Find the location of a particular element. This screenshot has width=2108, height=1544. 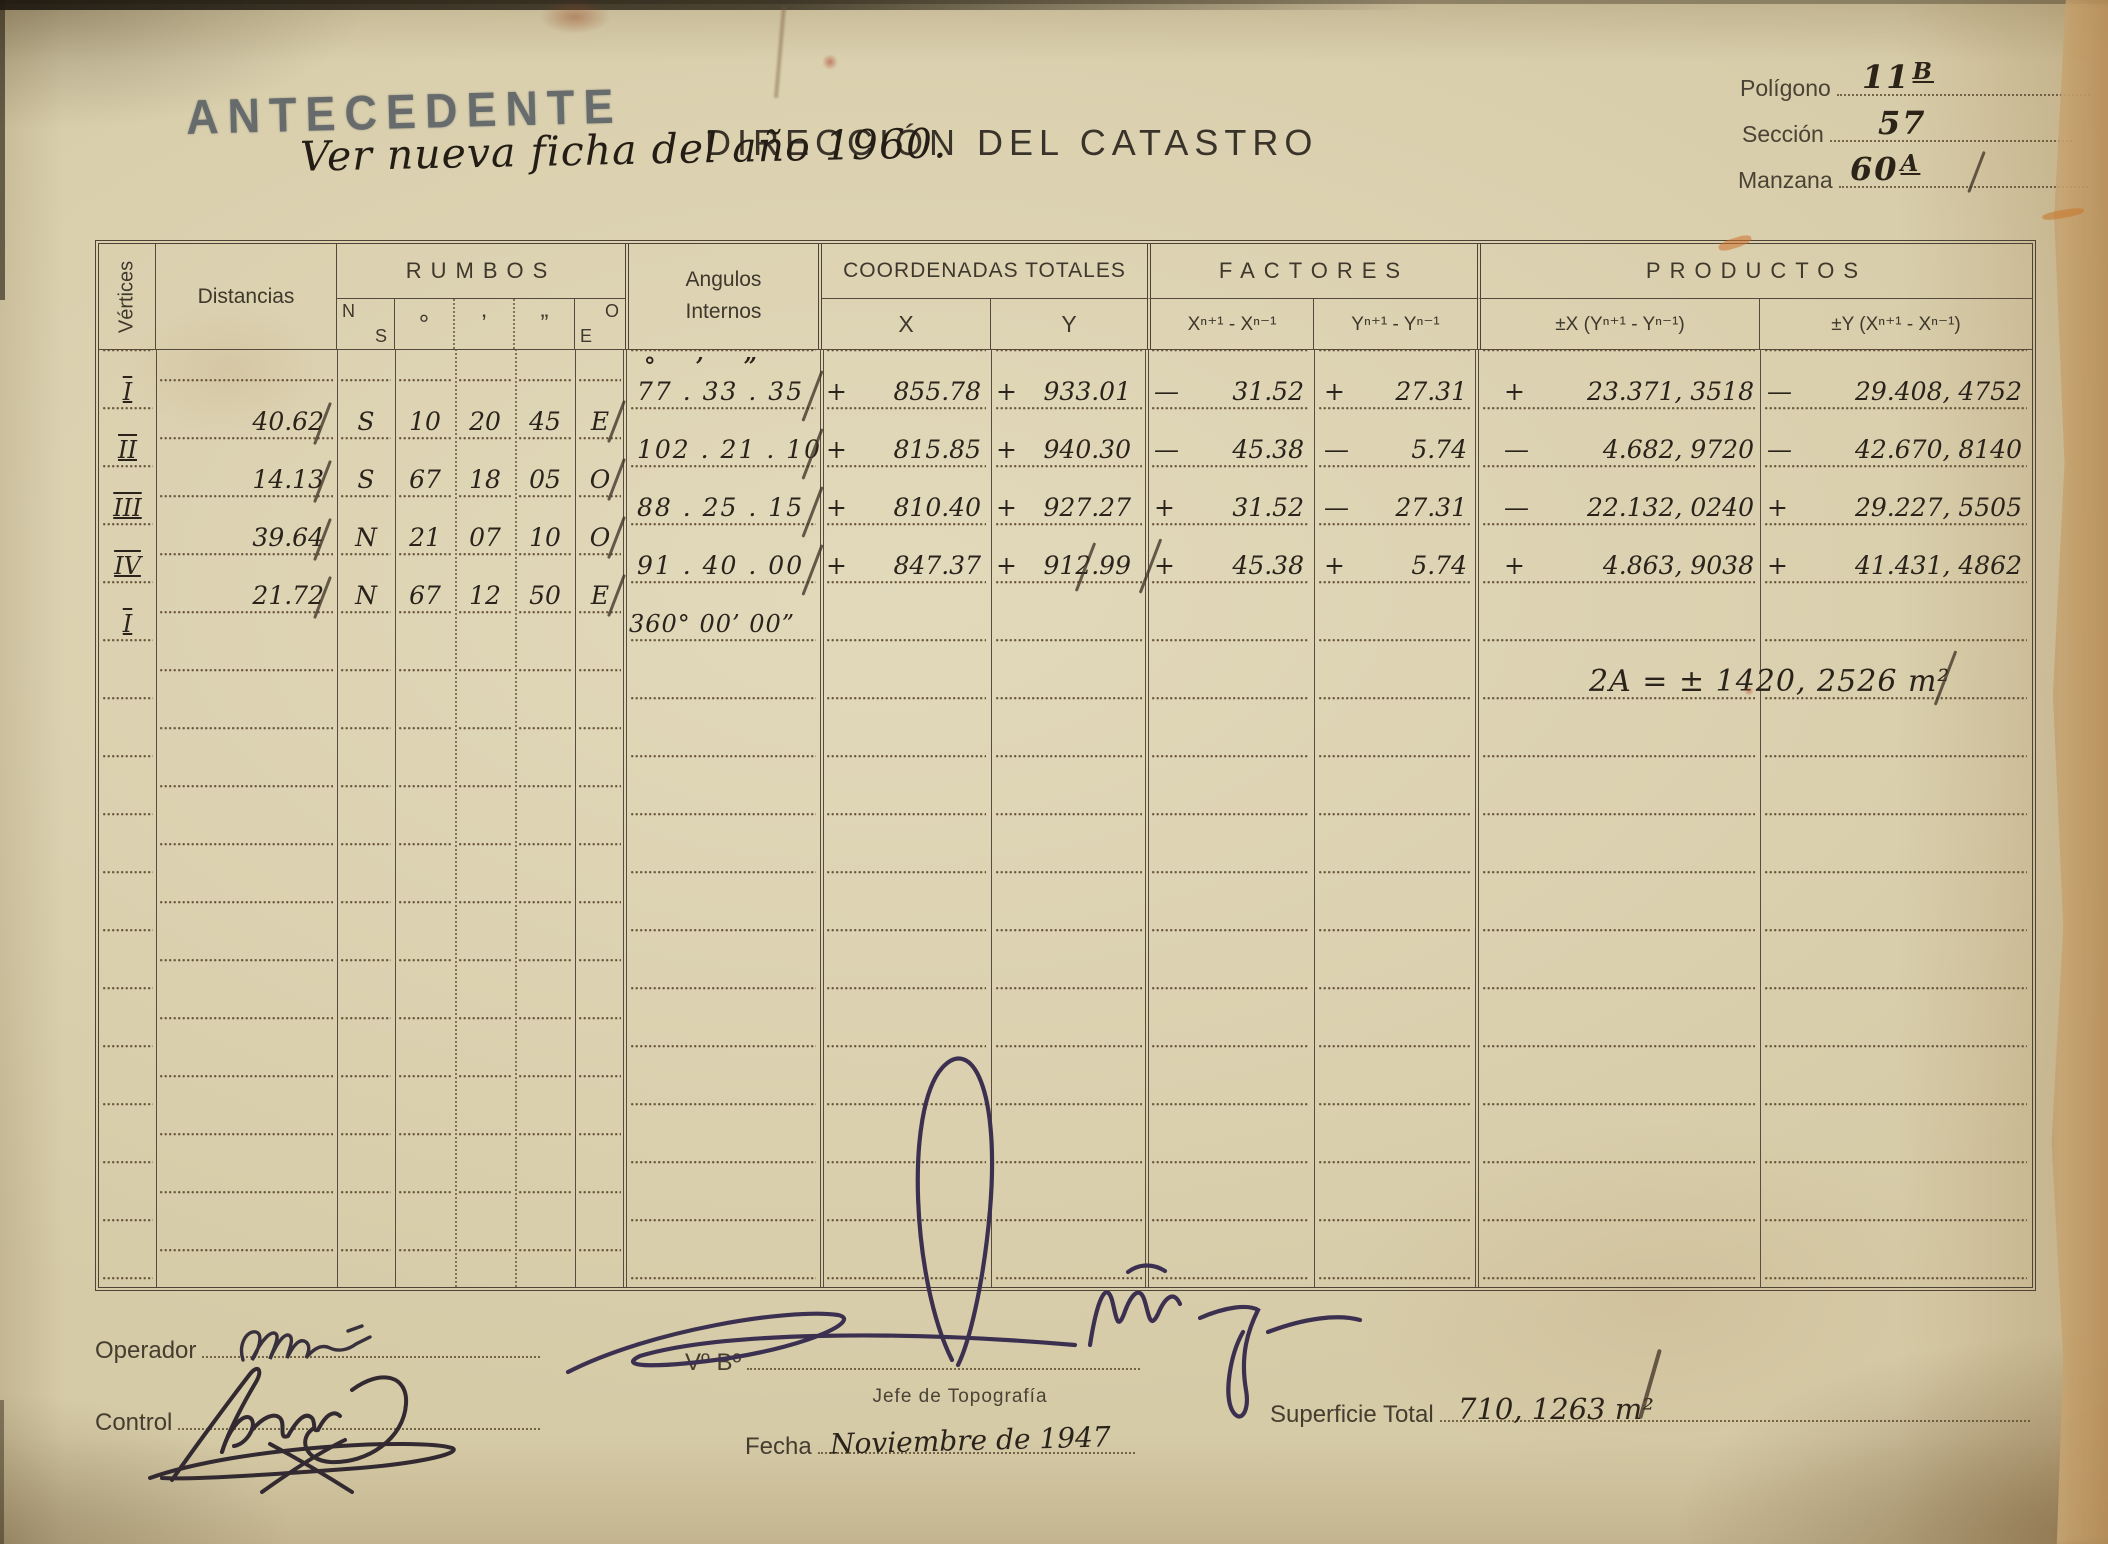

col-f2: Yⁿ⁺¹ - Yⁿ⁻¹ is located at coordinates (1395, 324).